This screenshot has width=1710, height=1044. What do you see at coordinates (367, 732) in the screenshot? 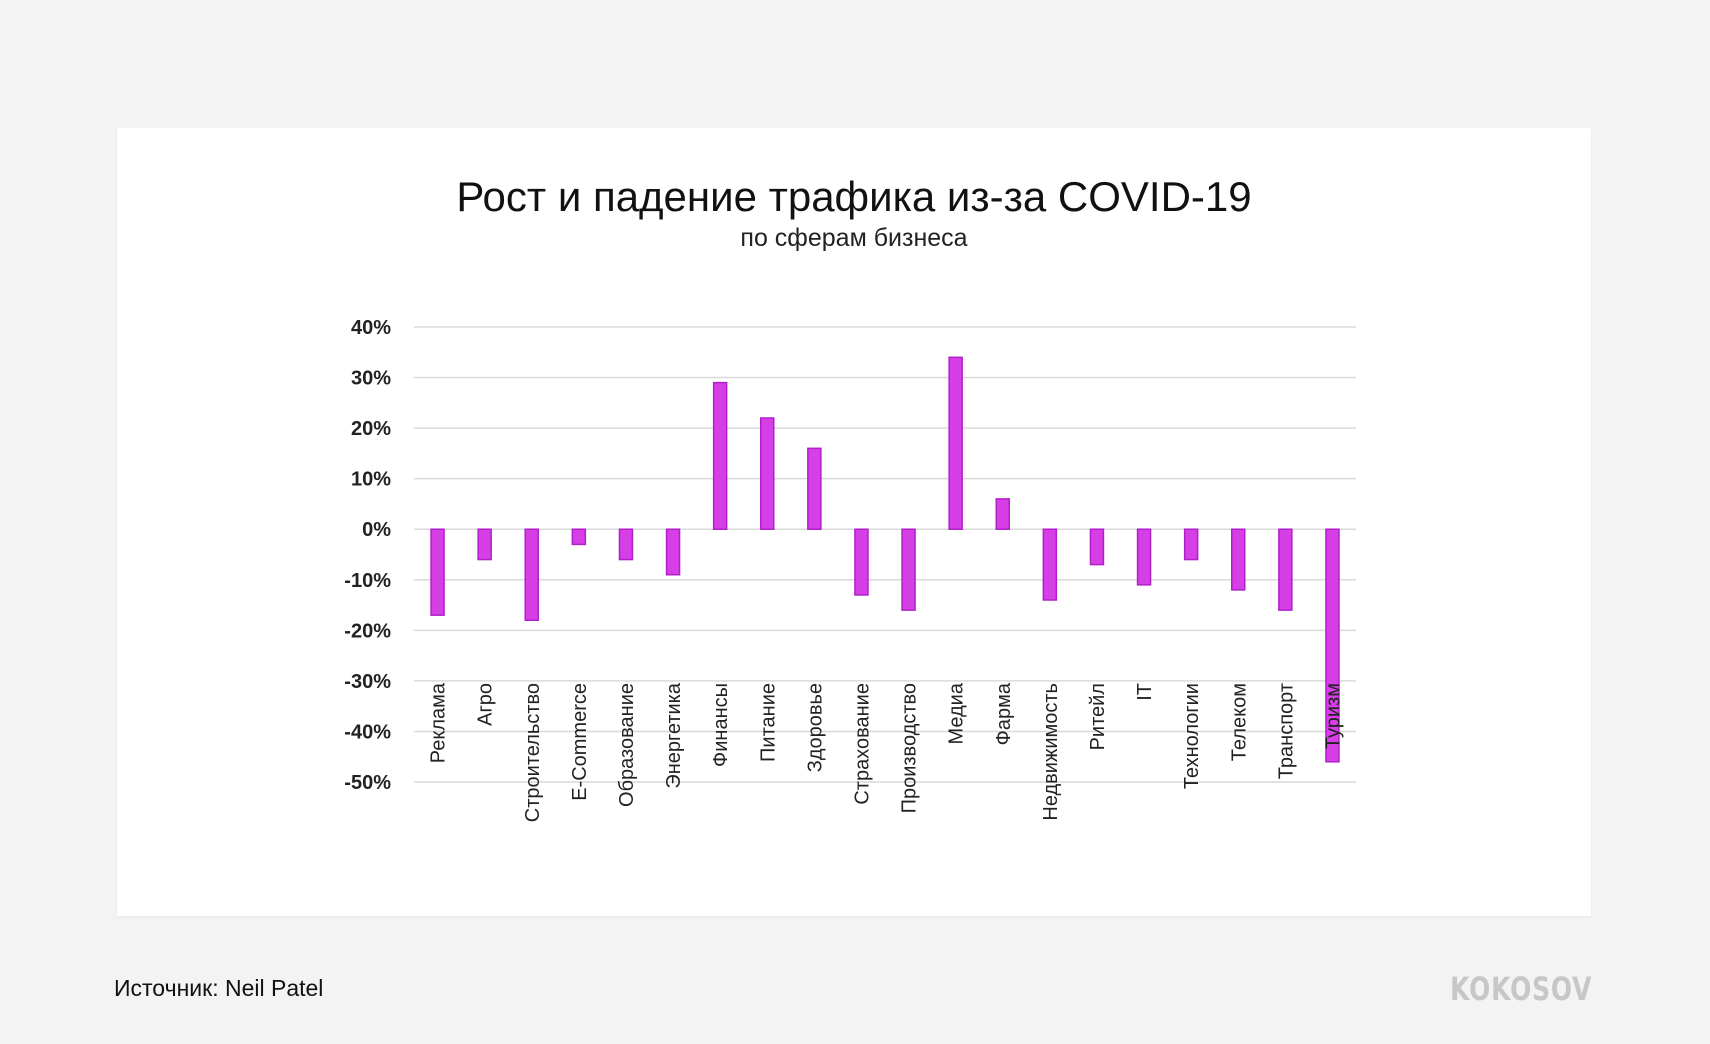
I see `y-tick-label: -40%` at bounding box center [367, 732].